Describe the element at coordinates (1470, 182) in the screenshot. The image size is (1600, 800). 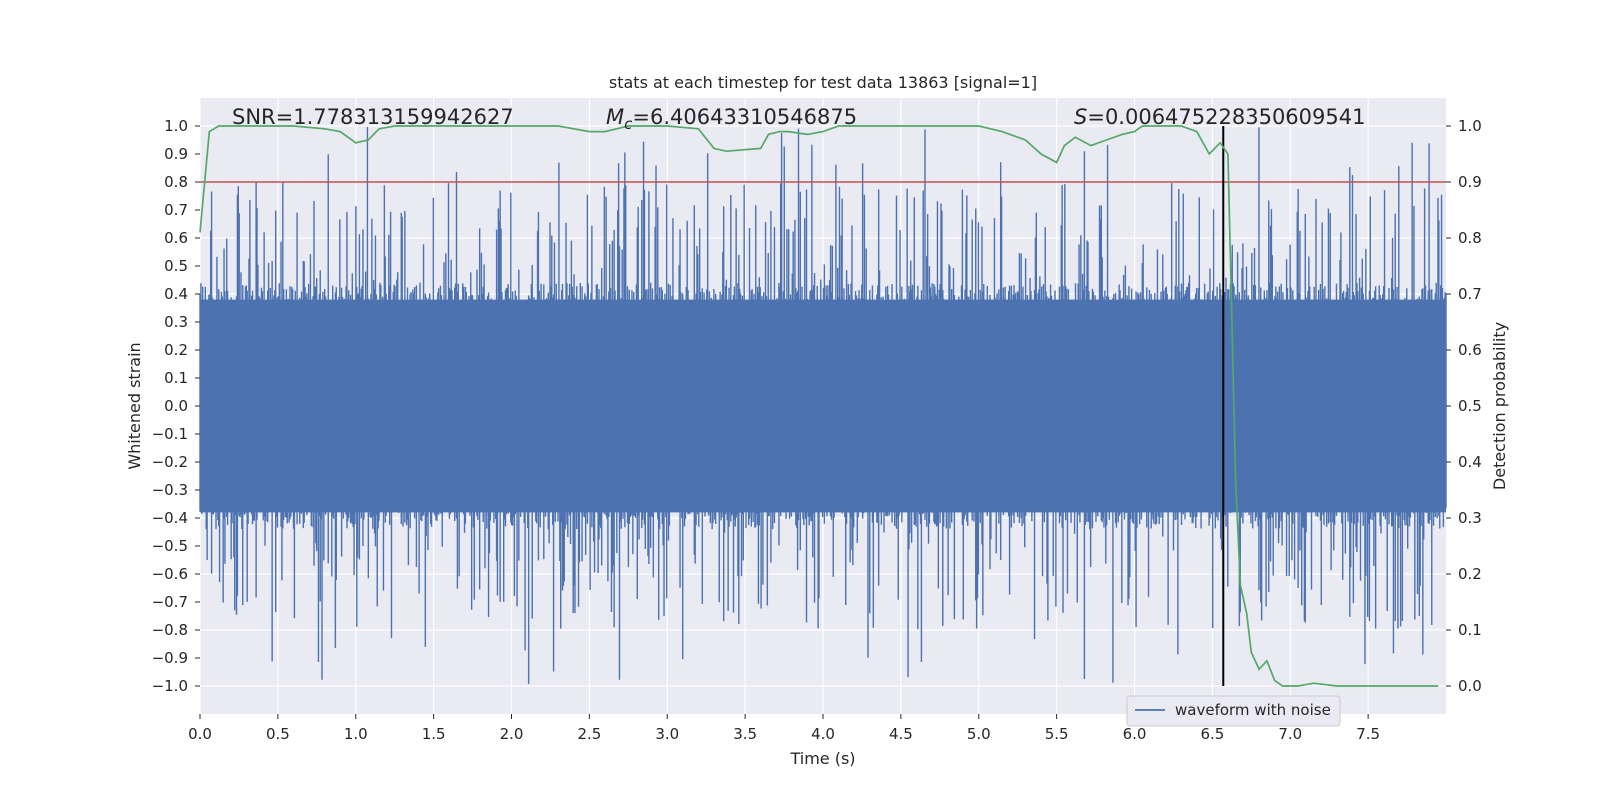
I see `y2-tick-label: 0.9` at that location.